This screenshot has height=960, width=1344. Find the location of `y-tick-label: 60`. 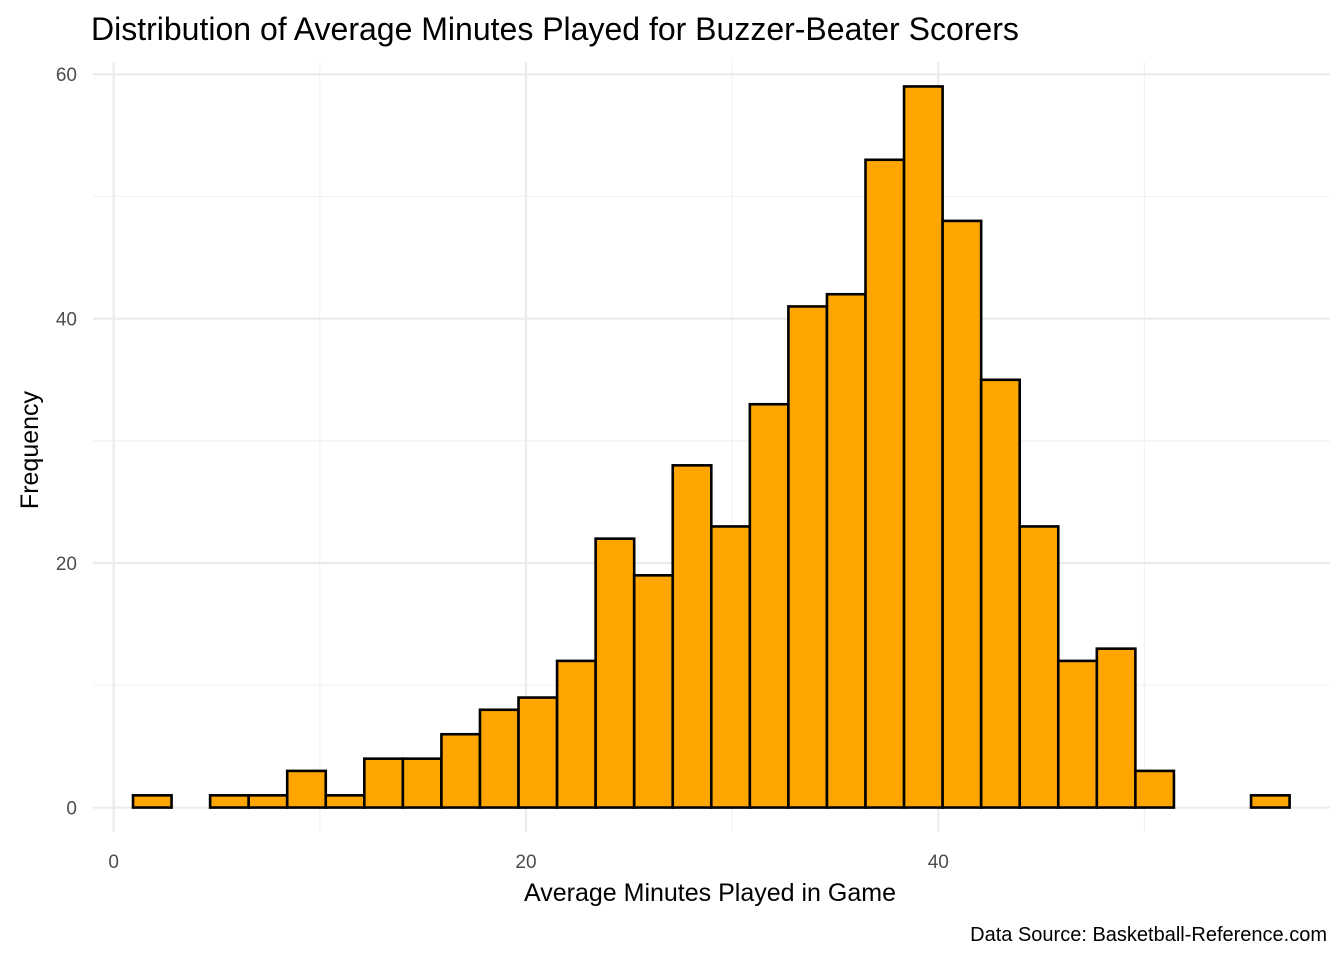

y-tick-label: 60 is located at coordinates (66, 75).